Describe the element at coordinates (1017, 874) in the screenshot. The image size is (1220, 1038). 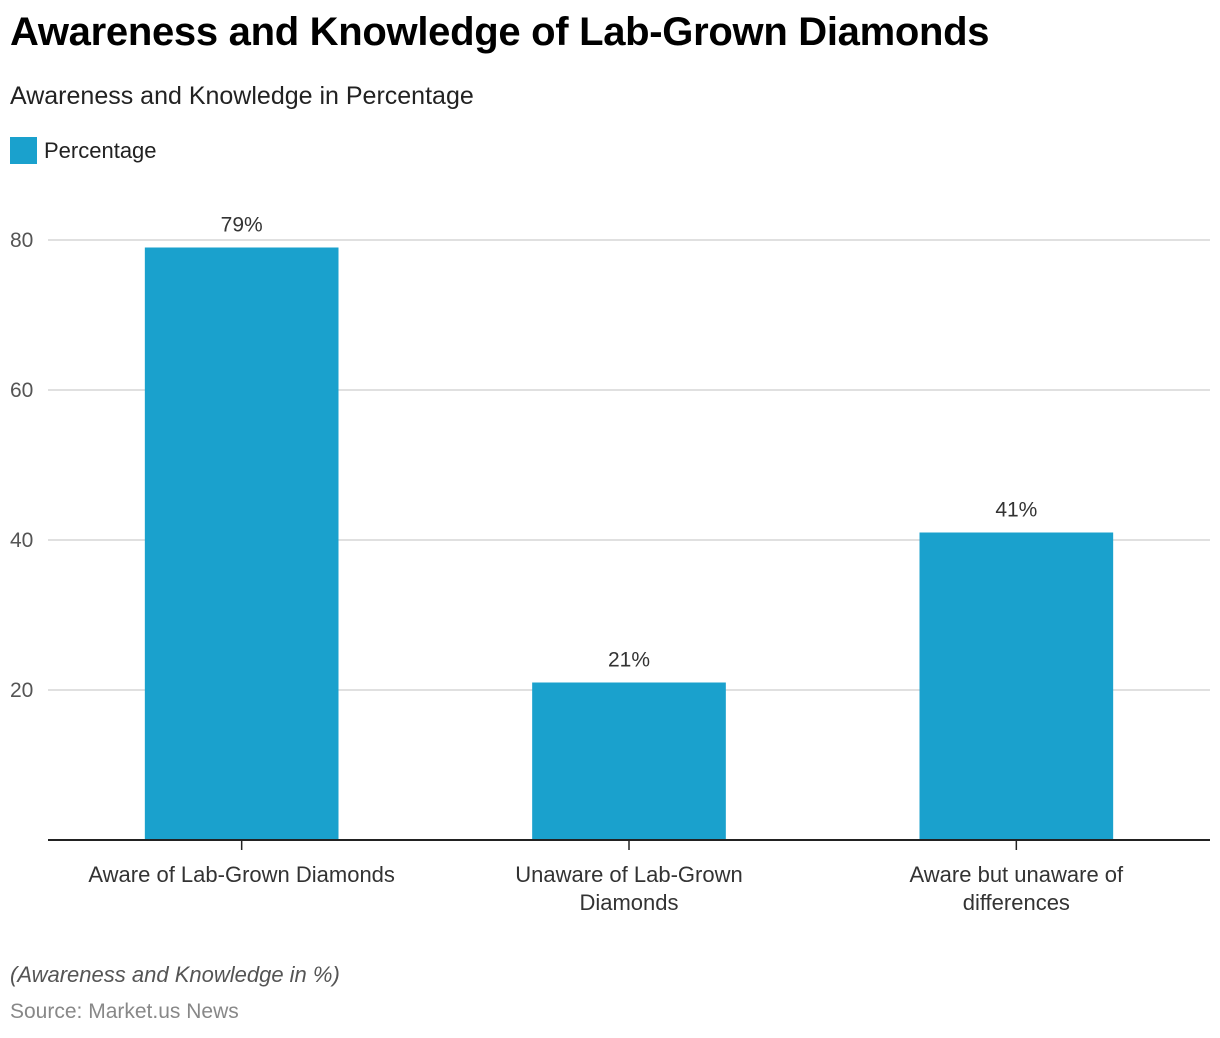
I see `x-tick-label: Aware but unaware of` at that location.